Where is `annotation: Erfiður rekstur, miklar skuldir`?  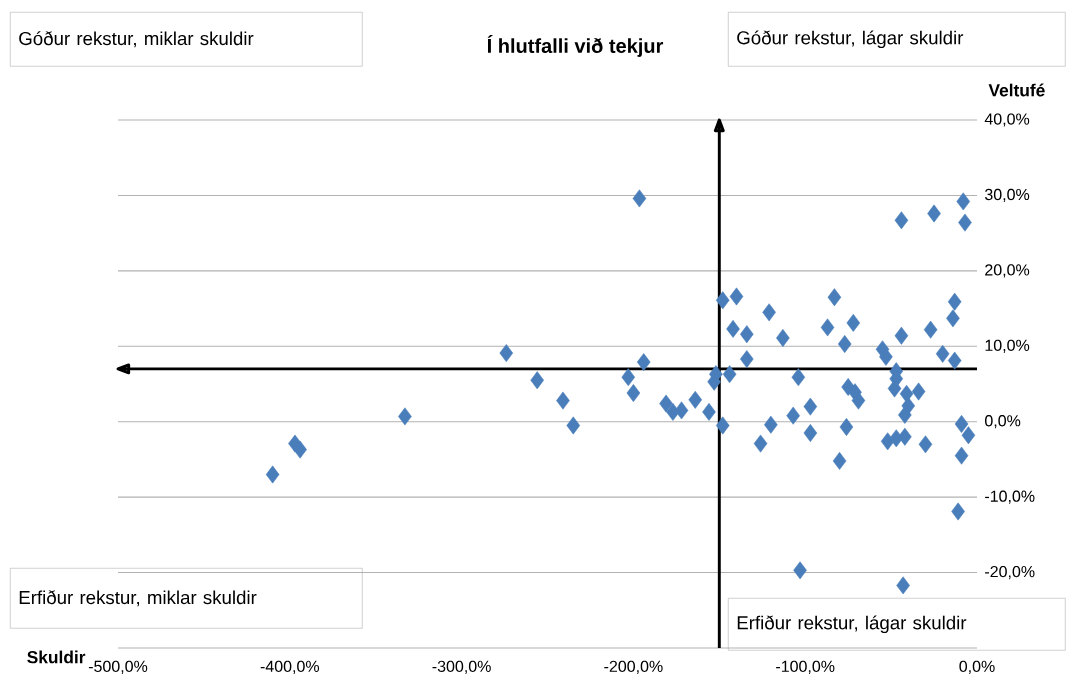
annotation: Erfiður rekstur, miklar skuldir is located at coordinates (138, 598).